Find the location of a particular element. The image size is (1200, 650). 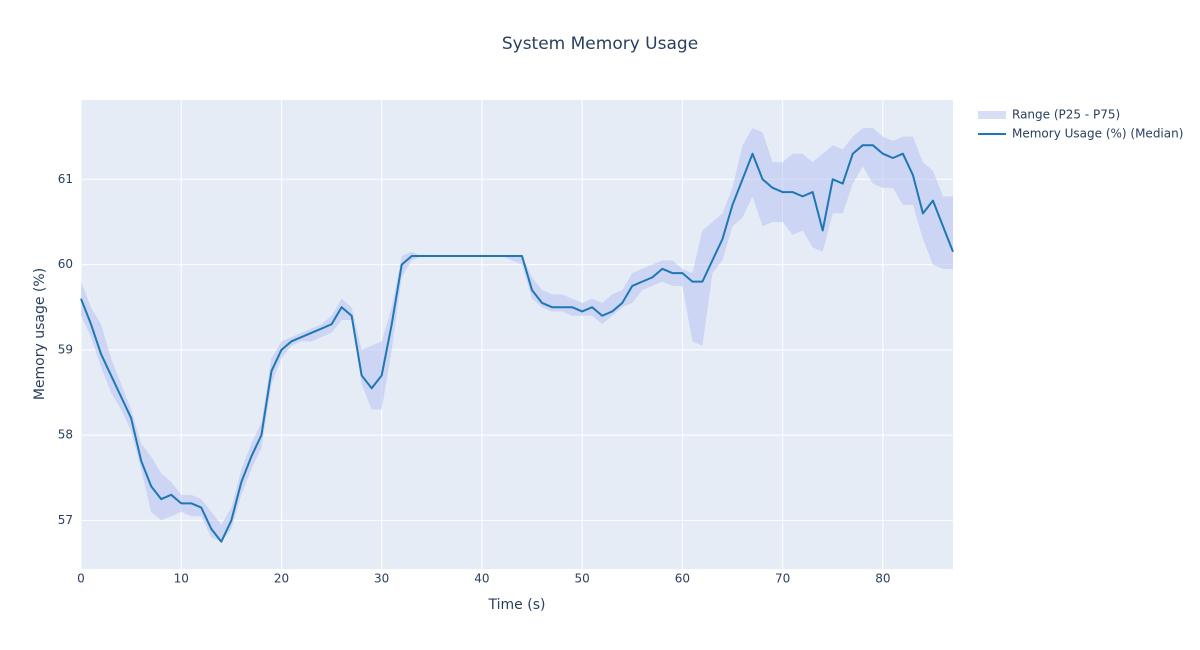

x-tick-label: 60 is located at coordinates (682, 579).